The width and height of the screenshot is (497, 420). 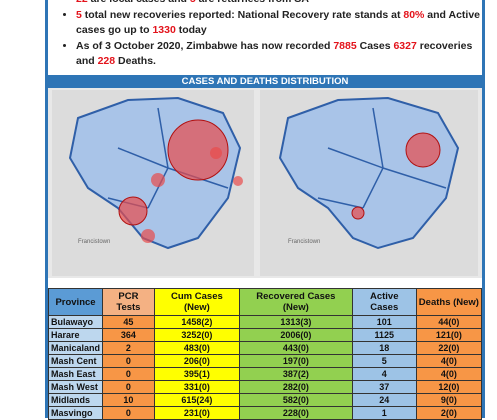 I want to click on table-row: Mash West 0 331(0) 282(0) 37 12(0), so click(x=265, y=387).